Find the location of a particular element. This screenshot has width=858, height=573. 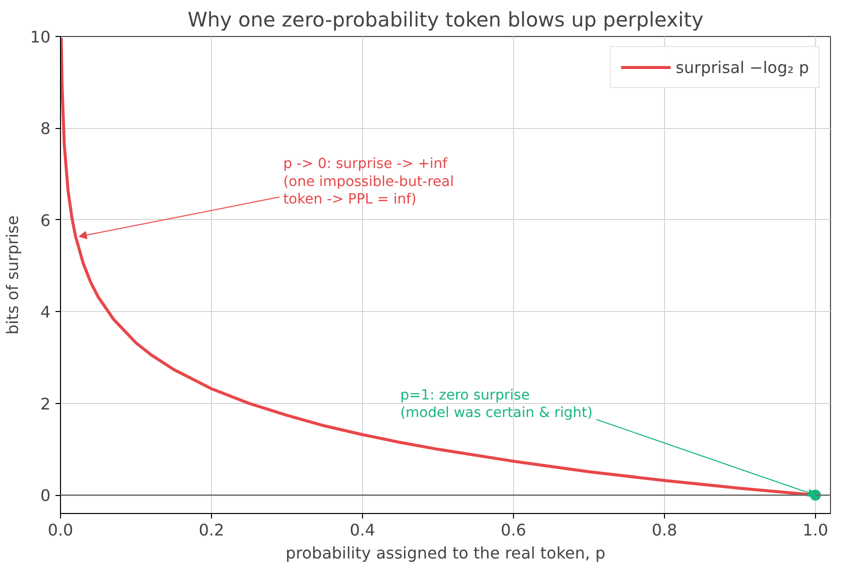

x-tick-label: 0.0 is located at coordinates (61, 530).